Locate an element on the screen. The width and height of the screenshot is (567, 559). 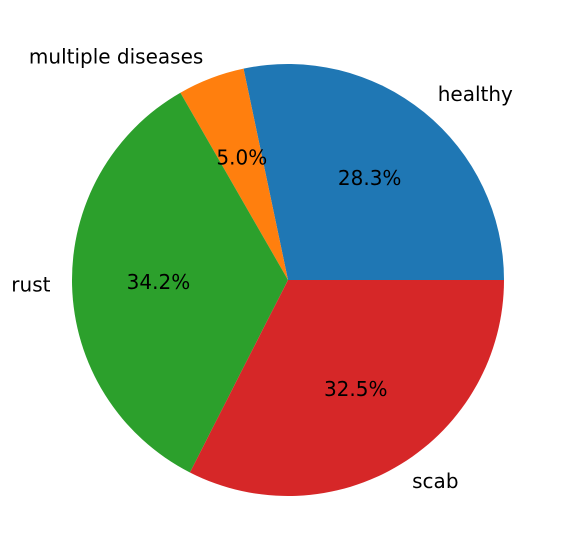
pie-category-label-multiple-diseases: multiple diseases is located at coordinates (116, 57).